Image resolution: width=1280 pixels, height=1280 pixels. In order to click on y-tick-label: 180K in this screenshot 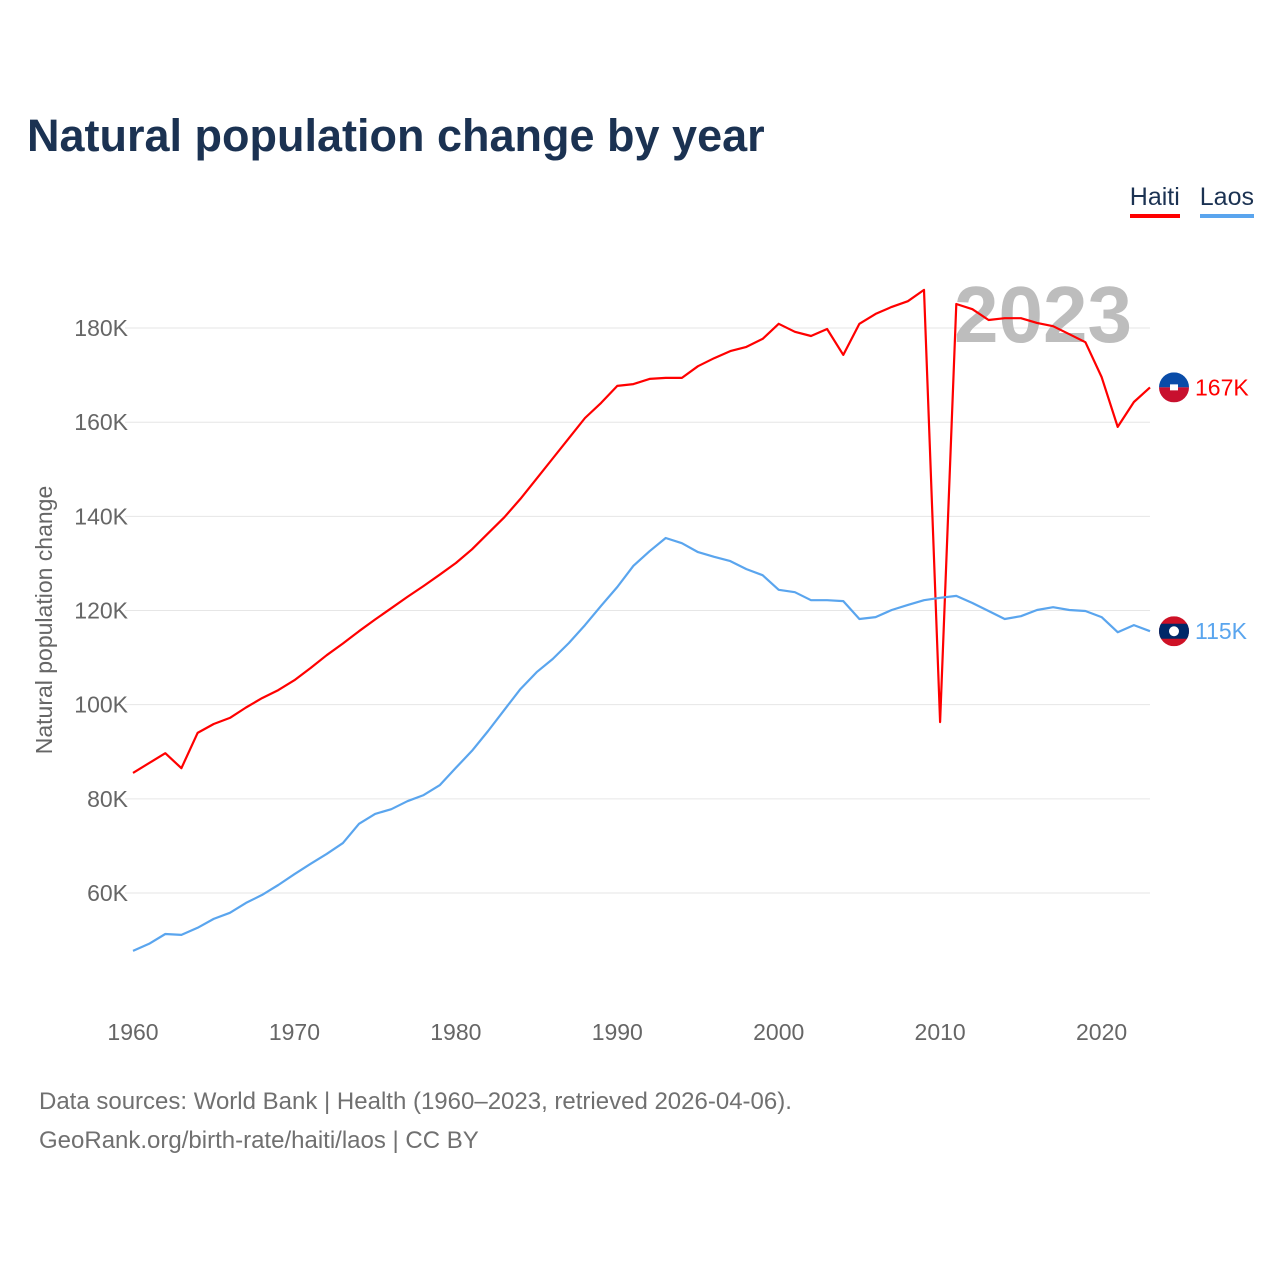, I will do `click(101, 328)`.